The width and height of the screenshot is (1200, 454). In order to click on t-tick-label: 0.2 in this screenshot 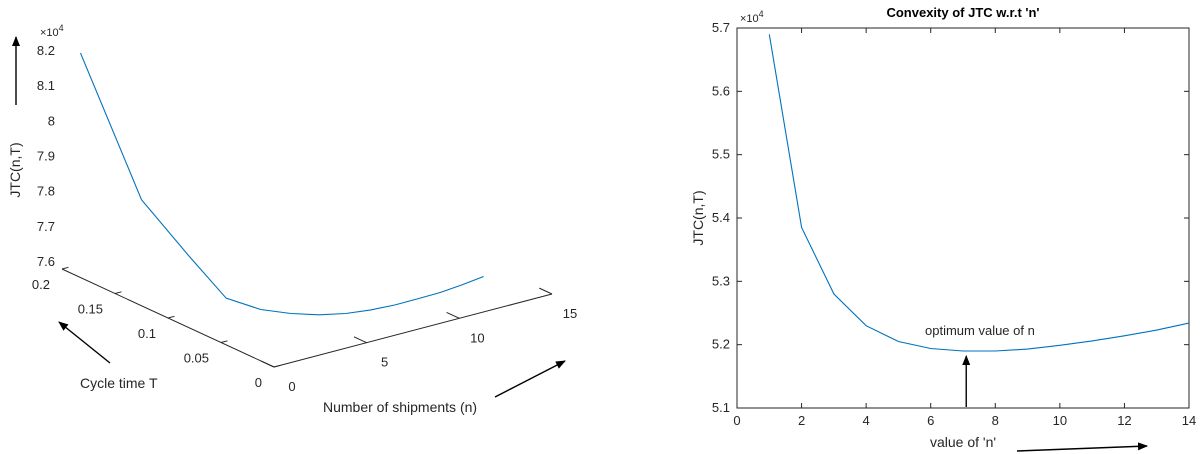, I will do `click(41, 284)`.